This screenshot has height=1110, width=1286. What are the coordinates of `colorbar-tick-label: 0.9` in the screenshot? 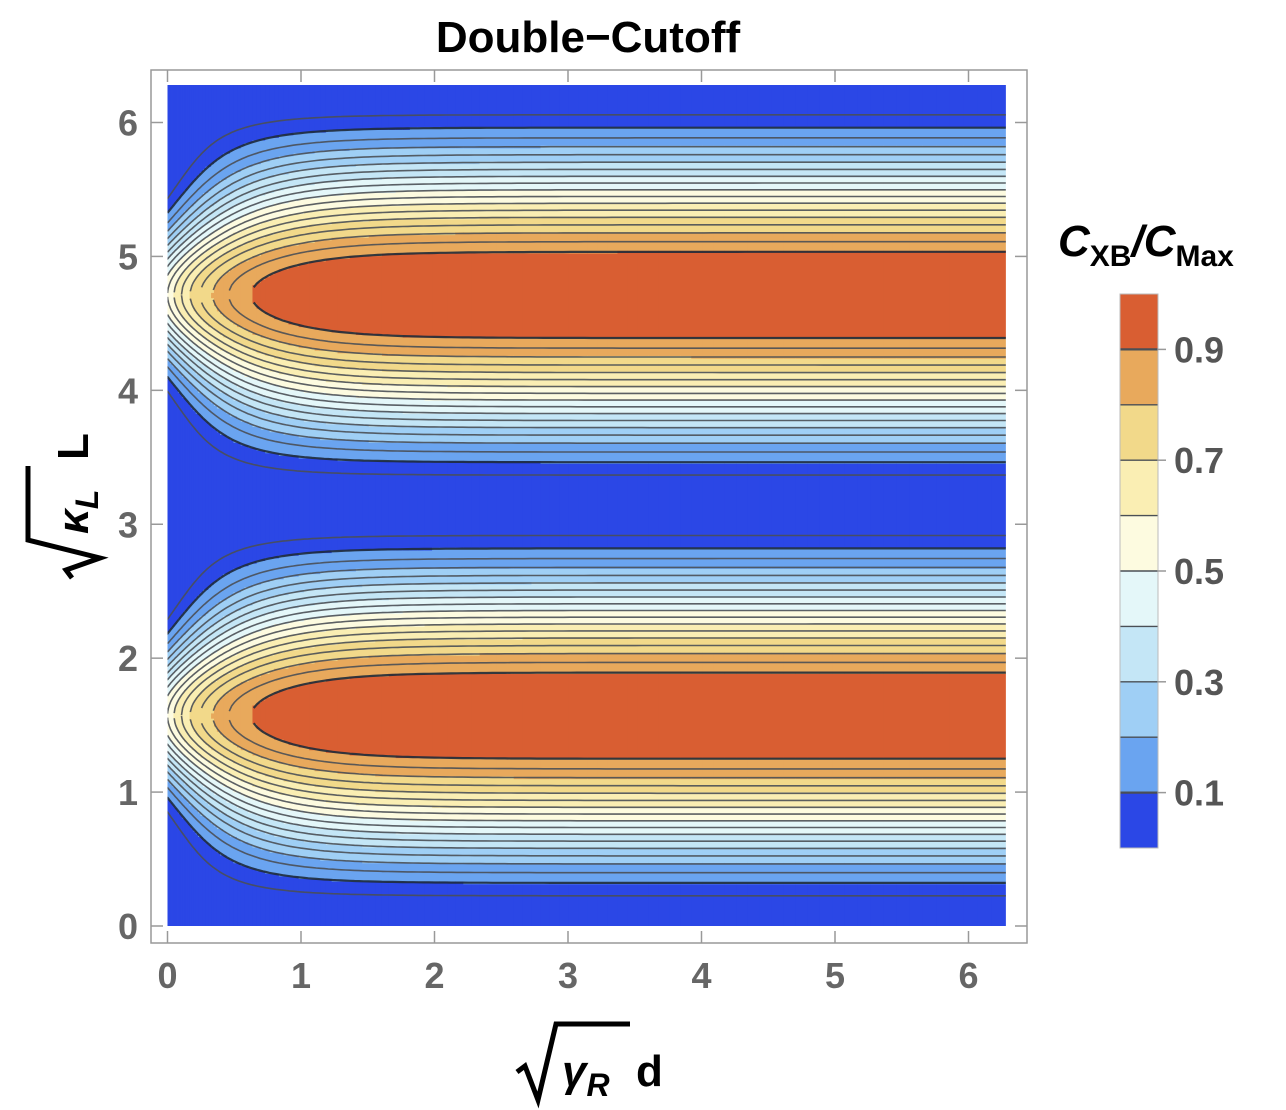 It's located at (1199, 349).